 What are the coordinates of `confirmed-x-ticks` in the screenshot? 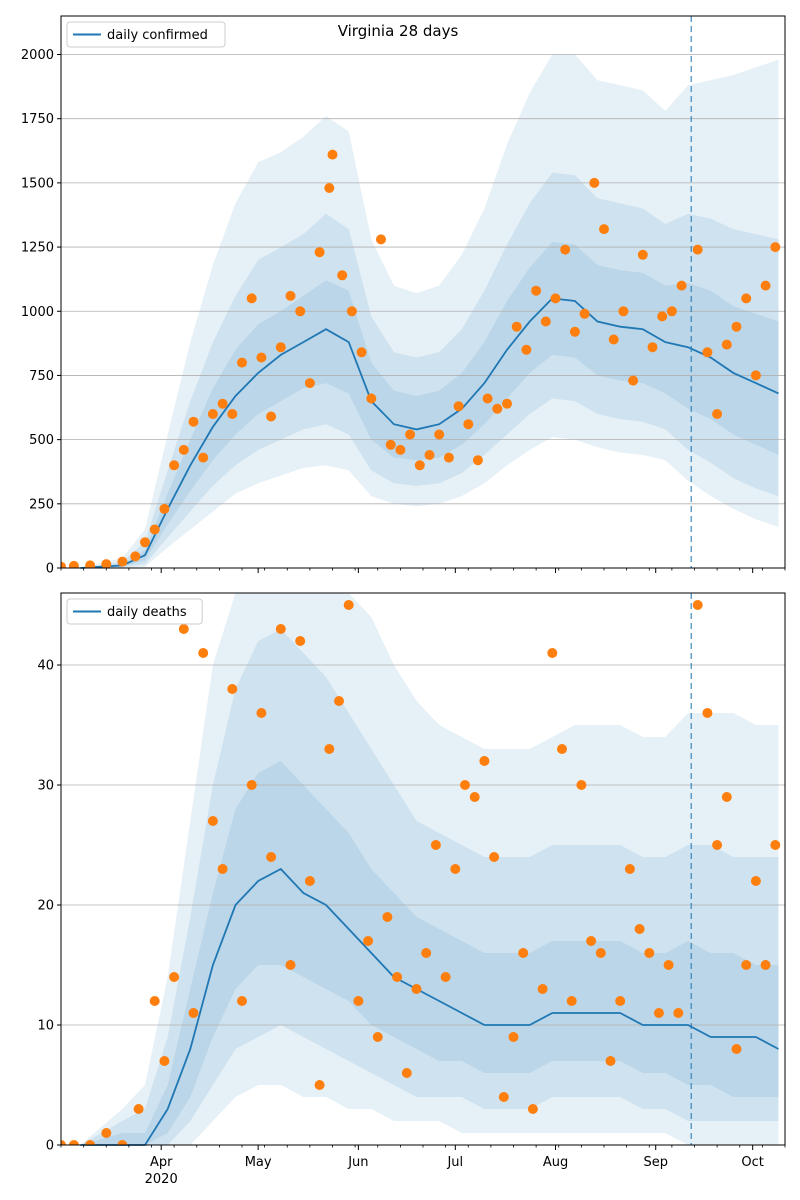 It's located at (423, 570).